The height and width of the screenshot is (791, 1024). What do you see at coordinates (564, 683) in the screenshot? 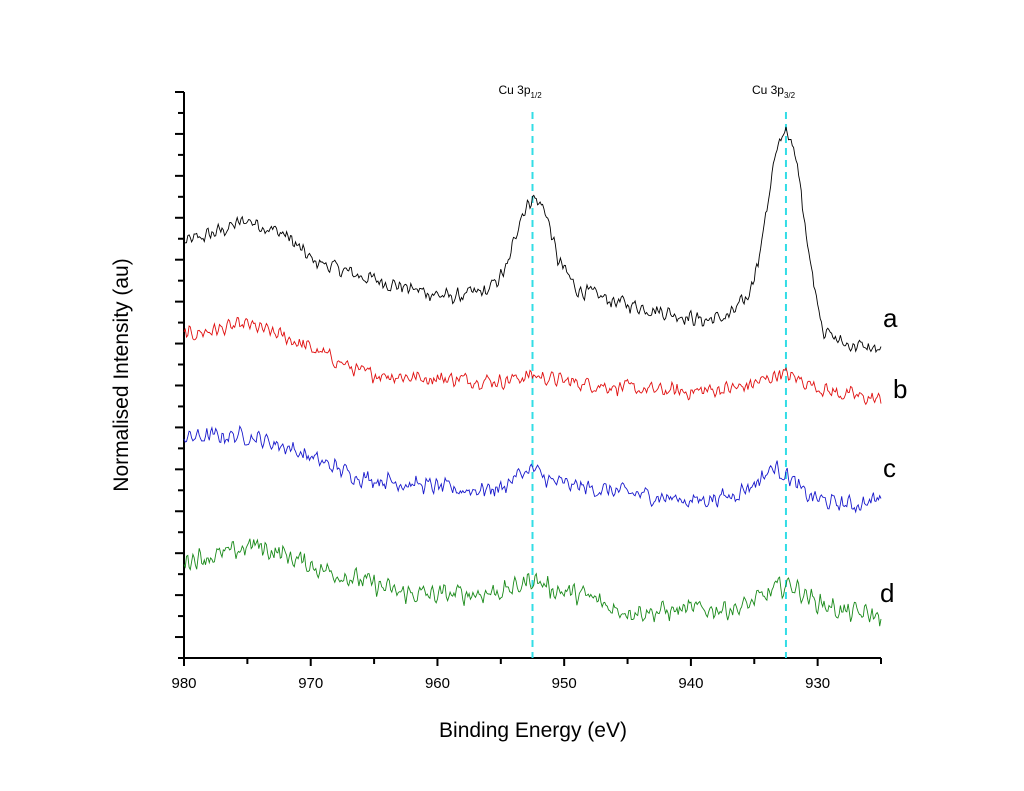
I see `x-tick-label: 950` at bounding box center [564, 683].